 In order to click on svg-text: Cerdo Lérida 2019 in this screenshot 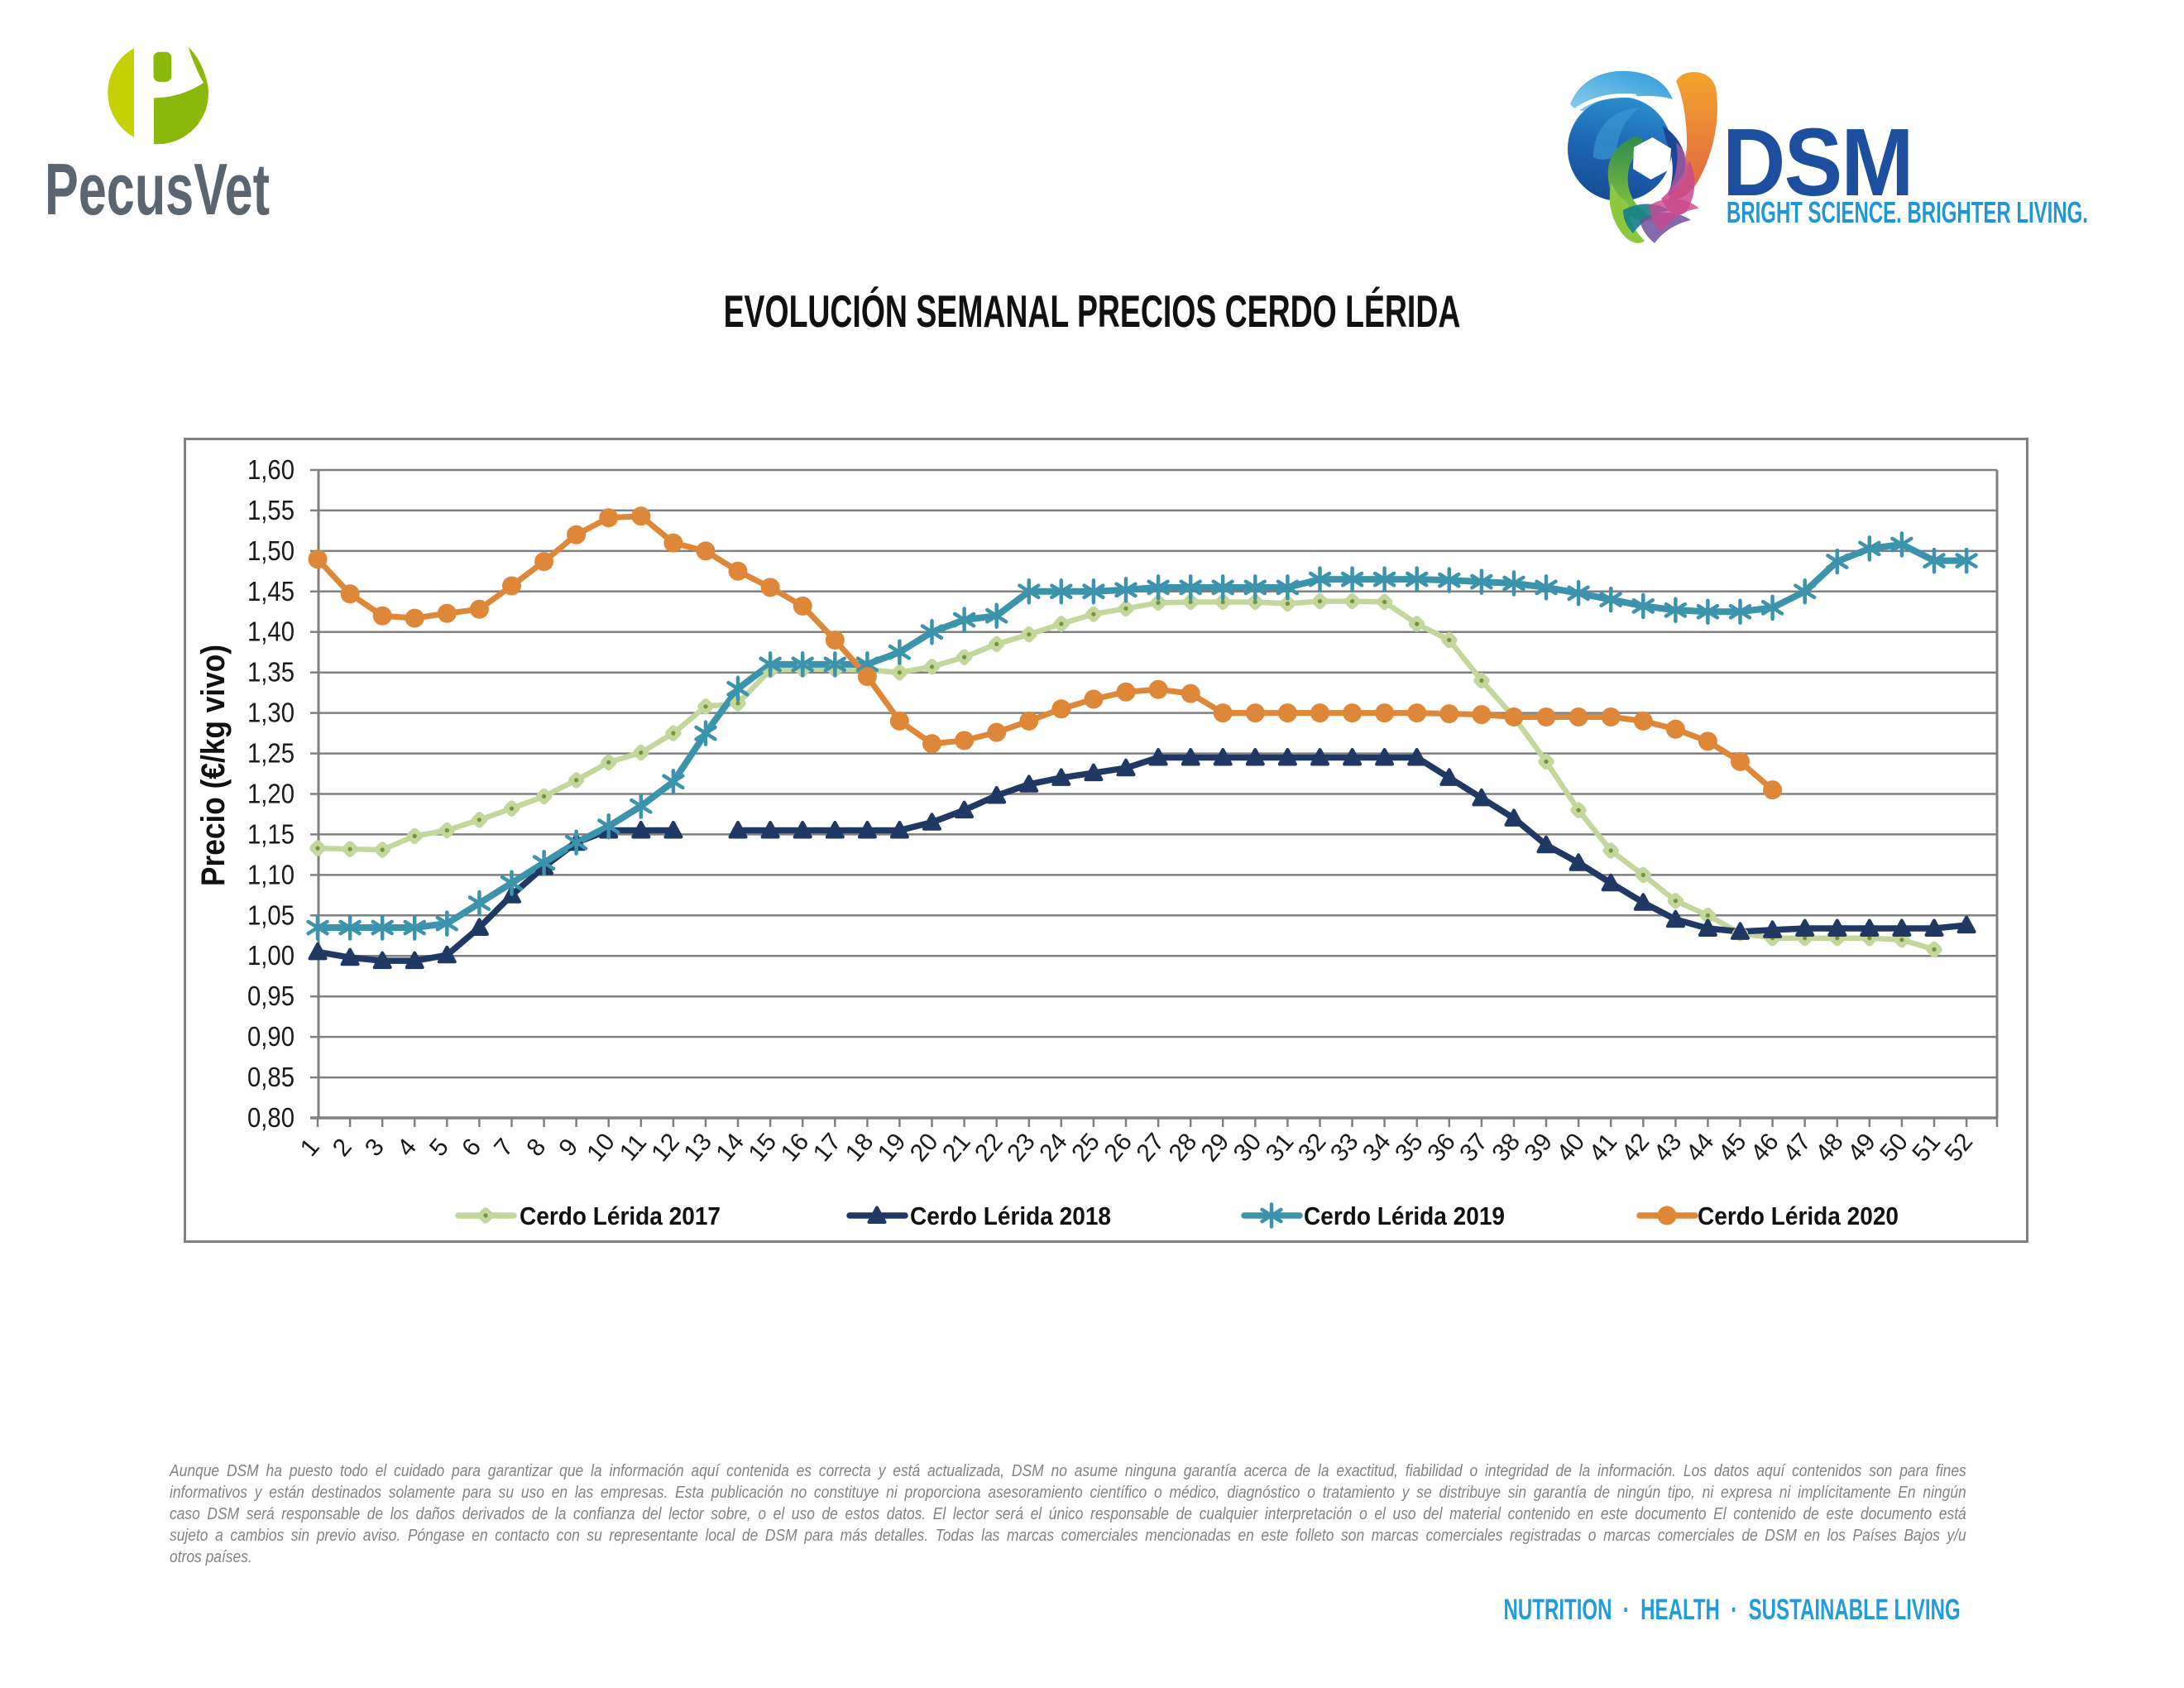, I will do `click(1404, 1215)`.